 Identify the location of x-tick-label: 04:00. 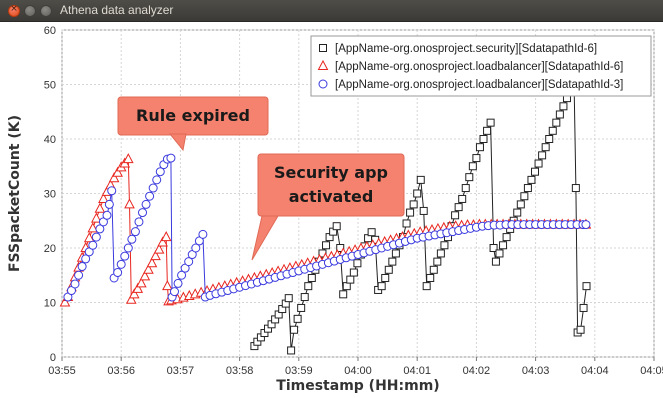
(358, 371).